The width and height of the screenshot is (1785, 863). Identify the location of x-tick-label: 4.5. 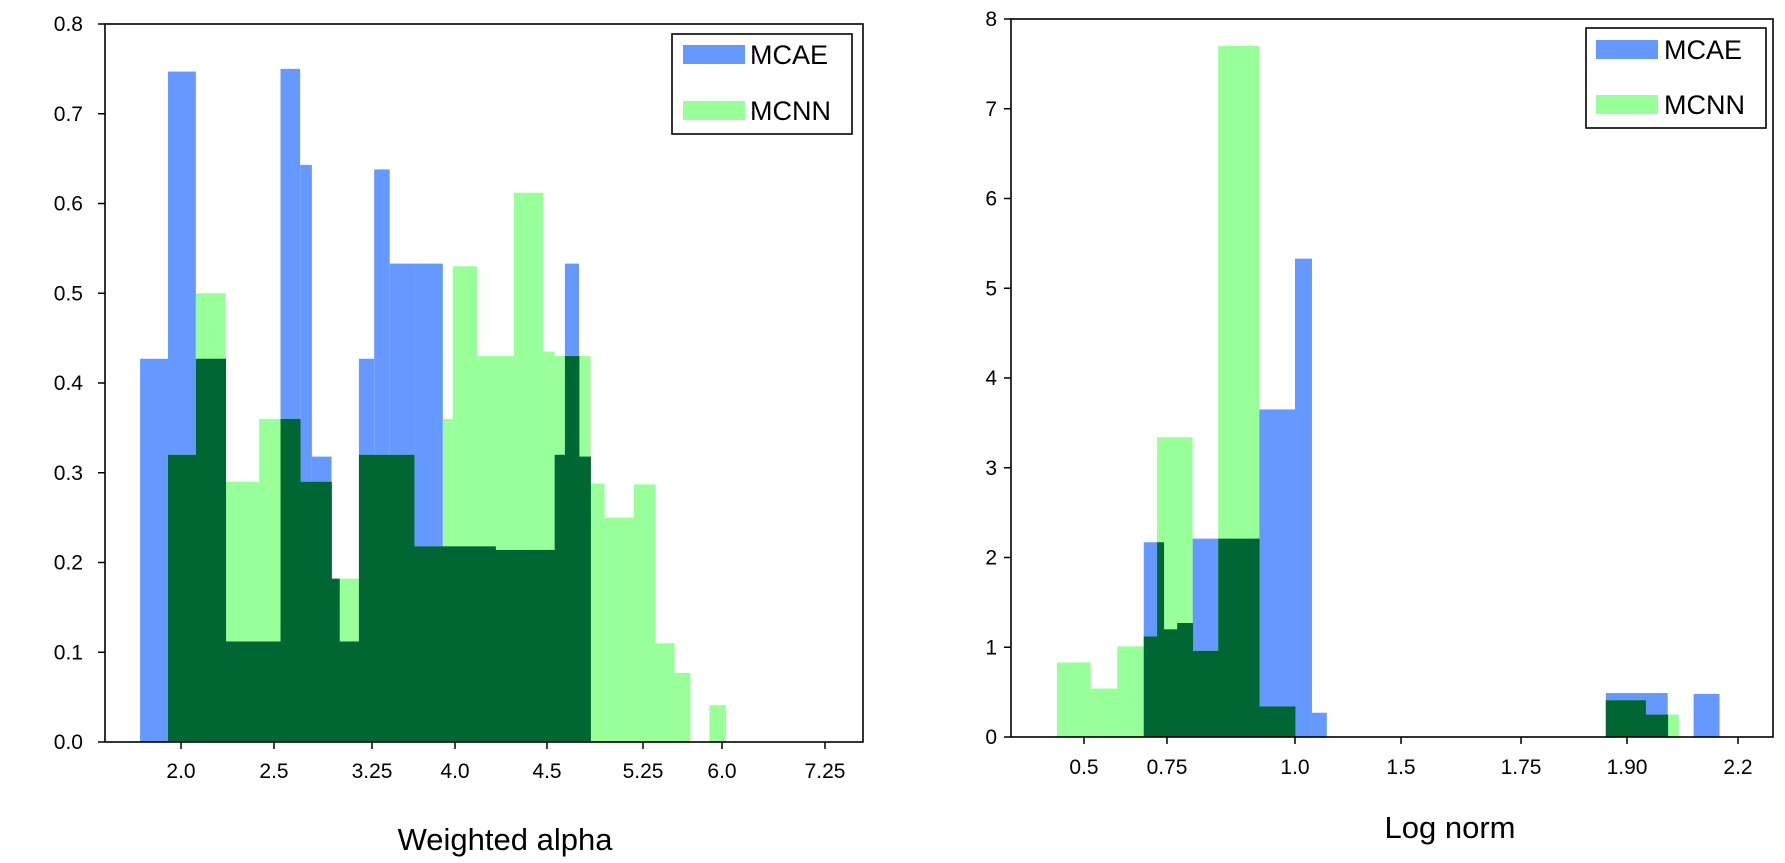
(546, 771).